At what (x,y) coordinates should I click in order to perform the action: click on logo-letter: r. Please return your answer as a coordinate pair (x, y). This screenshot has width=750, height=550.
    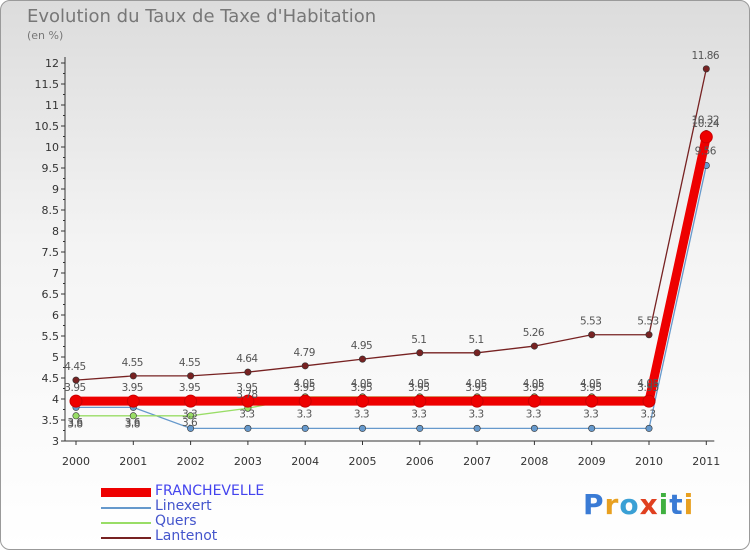
    Looking at the image, I should click on (612, 504).